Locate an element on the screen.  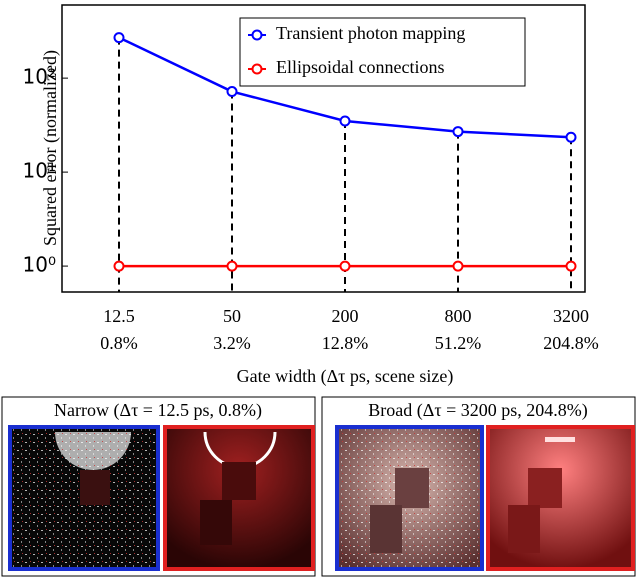
x-tick-sublabel: 51.2% is located at coordinates (458, 343).